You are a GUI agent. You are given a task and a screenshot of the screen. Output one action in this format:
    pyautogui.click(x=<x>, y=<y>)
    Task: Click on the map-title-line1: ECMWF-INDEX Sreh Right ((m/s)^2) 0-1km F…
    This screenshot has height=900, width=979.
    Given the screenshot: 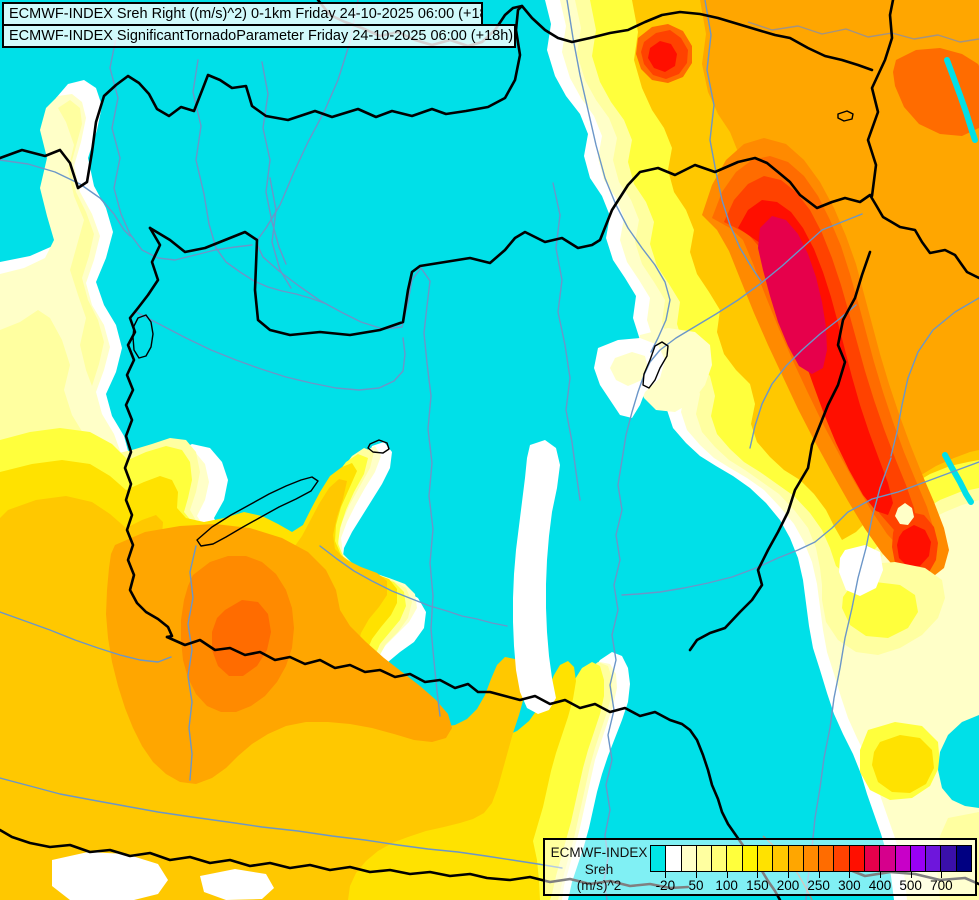 What is the action you would take?
    pyautogui.click(x=242, y=14)
    